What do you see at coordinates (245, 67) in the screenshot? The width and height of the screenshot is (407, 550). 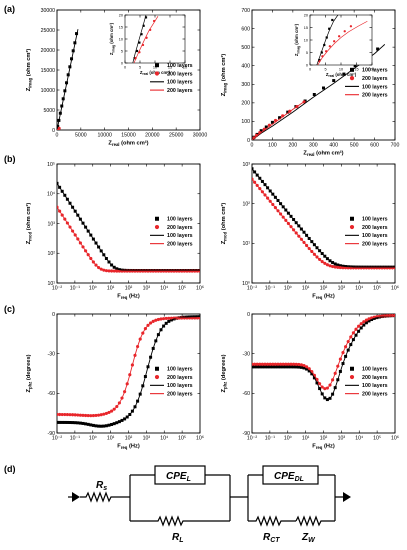 I see `y-tick-label: 400` at bounding box center [245, 67].